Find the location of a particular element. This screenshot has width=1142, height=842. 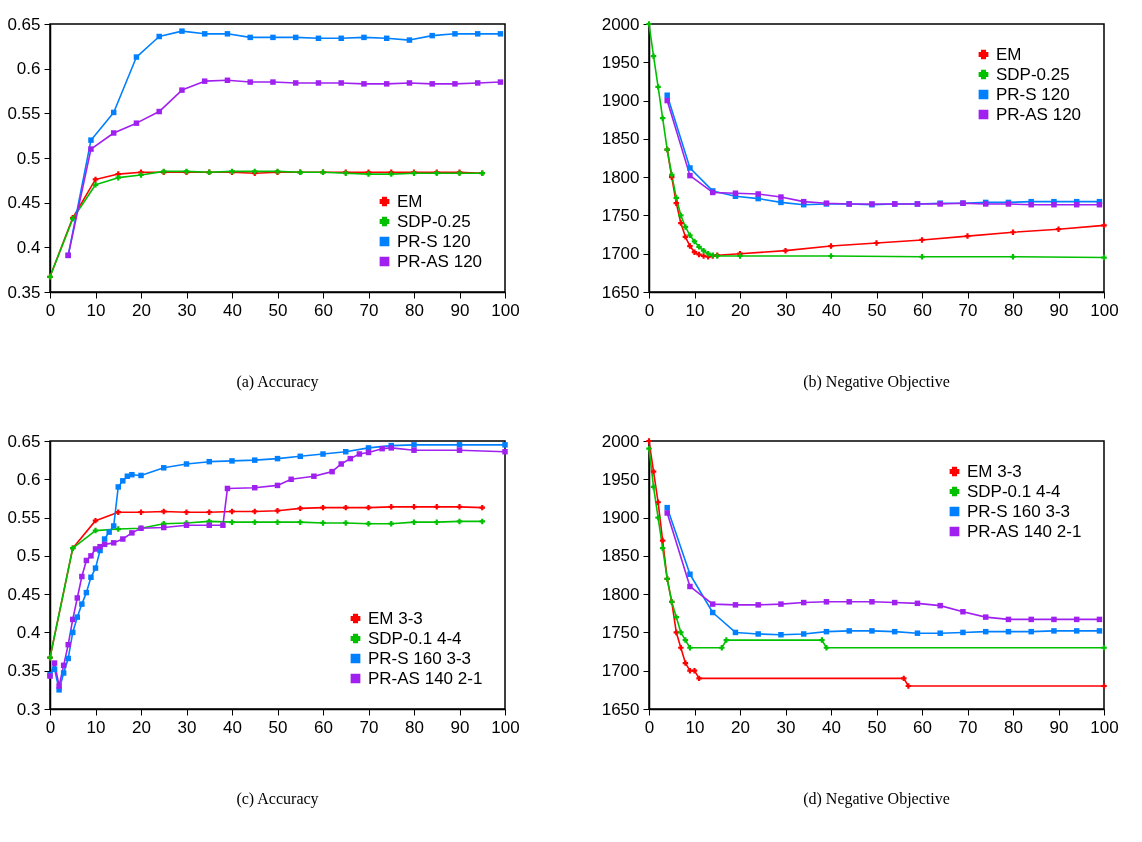

text: (a) Accuracy is located at coordinates (277, 382).